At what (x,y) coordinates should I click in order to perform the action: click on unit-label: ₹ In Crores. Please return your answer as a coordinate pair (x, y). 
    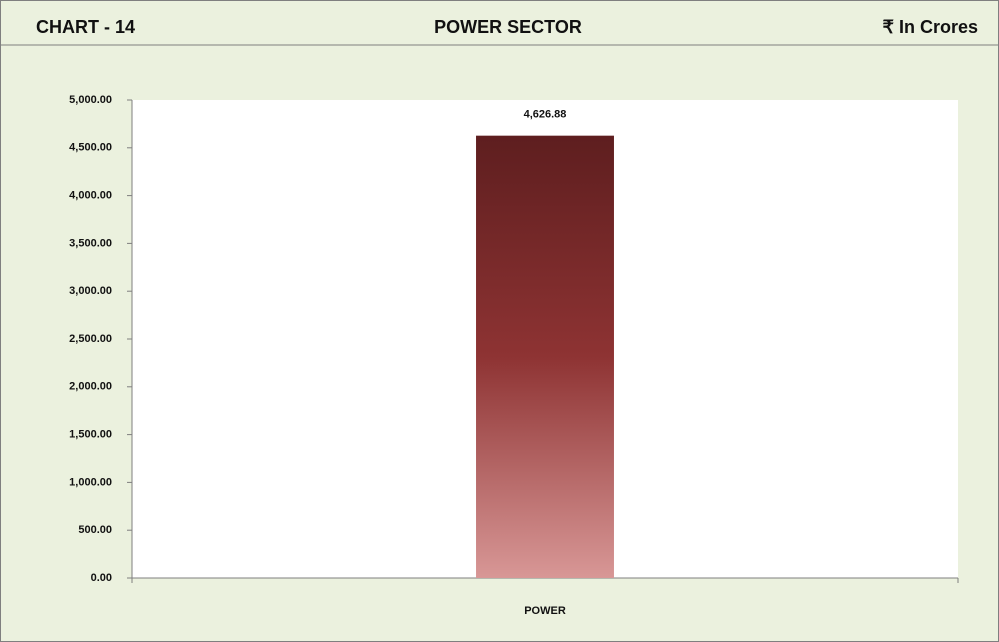
    Looking at the image, I should click on (930, 27).